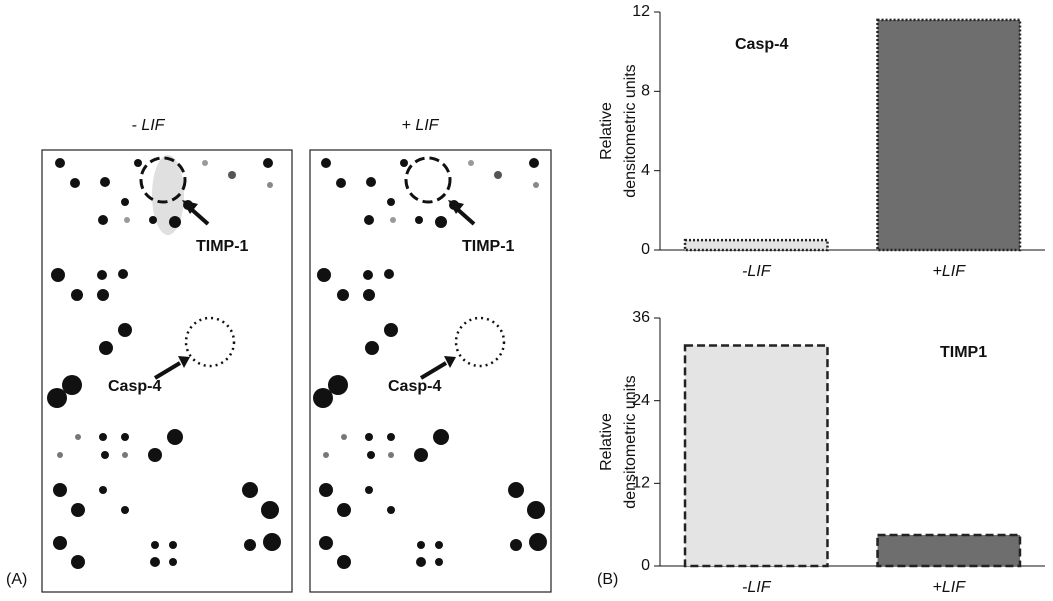 Image resolution: width=1053 pixels, height=601 pixels. Describe the element at coordinates (607, 579) in the screenshot. I see `panel-label: (B)` at that location.